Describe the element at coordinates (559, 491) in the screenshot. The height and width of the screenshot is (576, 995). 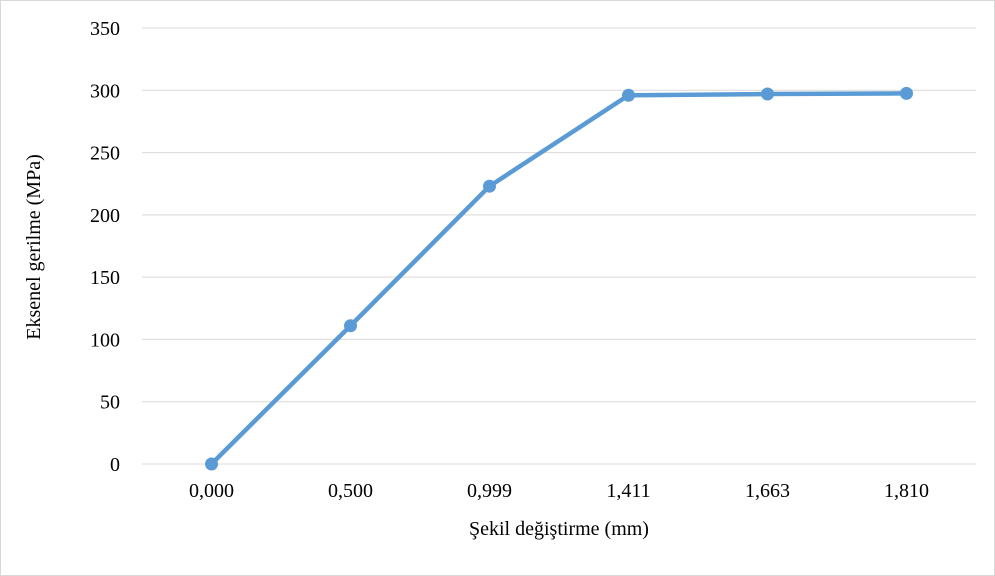
I see `x-tick-labels: 0,000 0,500 0,999 1,411 1,663 1,810` at that location.